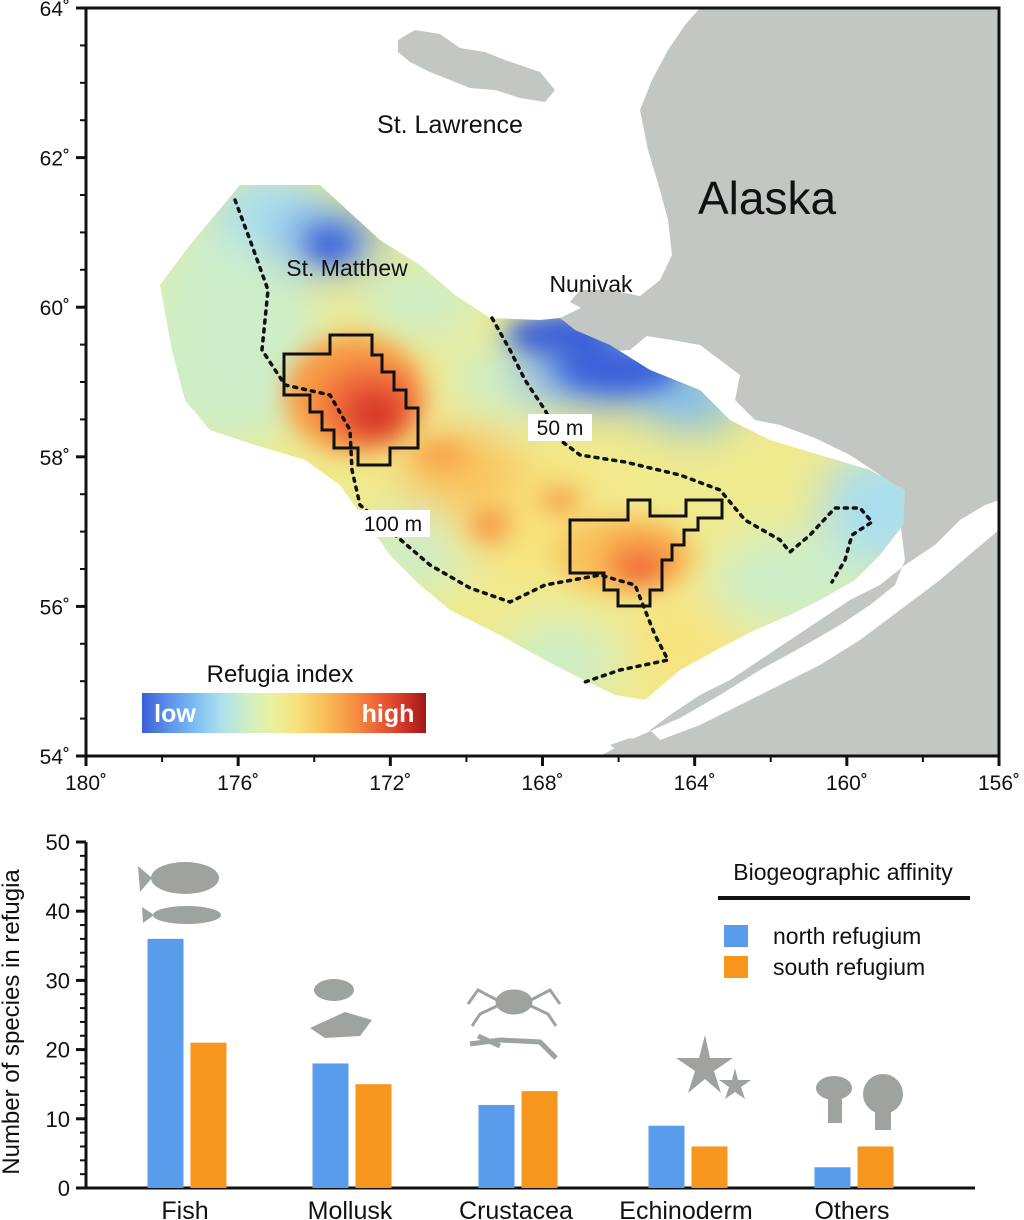 The height and width of the screenshot is (1220, 1024). I want to click on map-x-tick-label: 164˚, so click(695, 783).